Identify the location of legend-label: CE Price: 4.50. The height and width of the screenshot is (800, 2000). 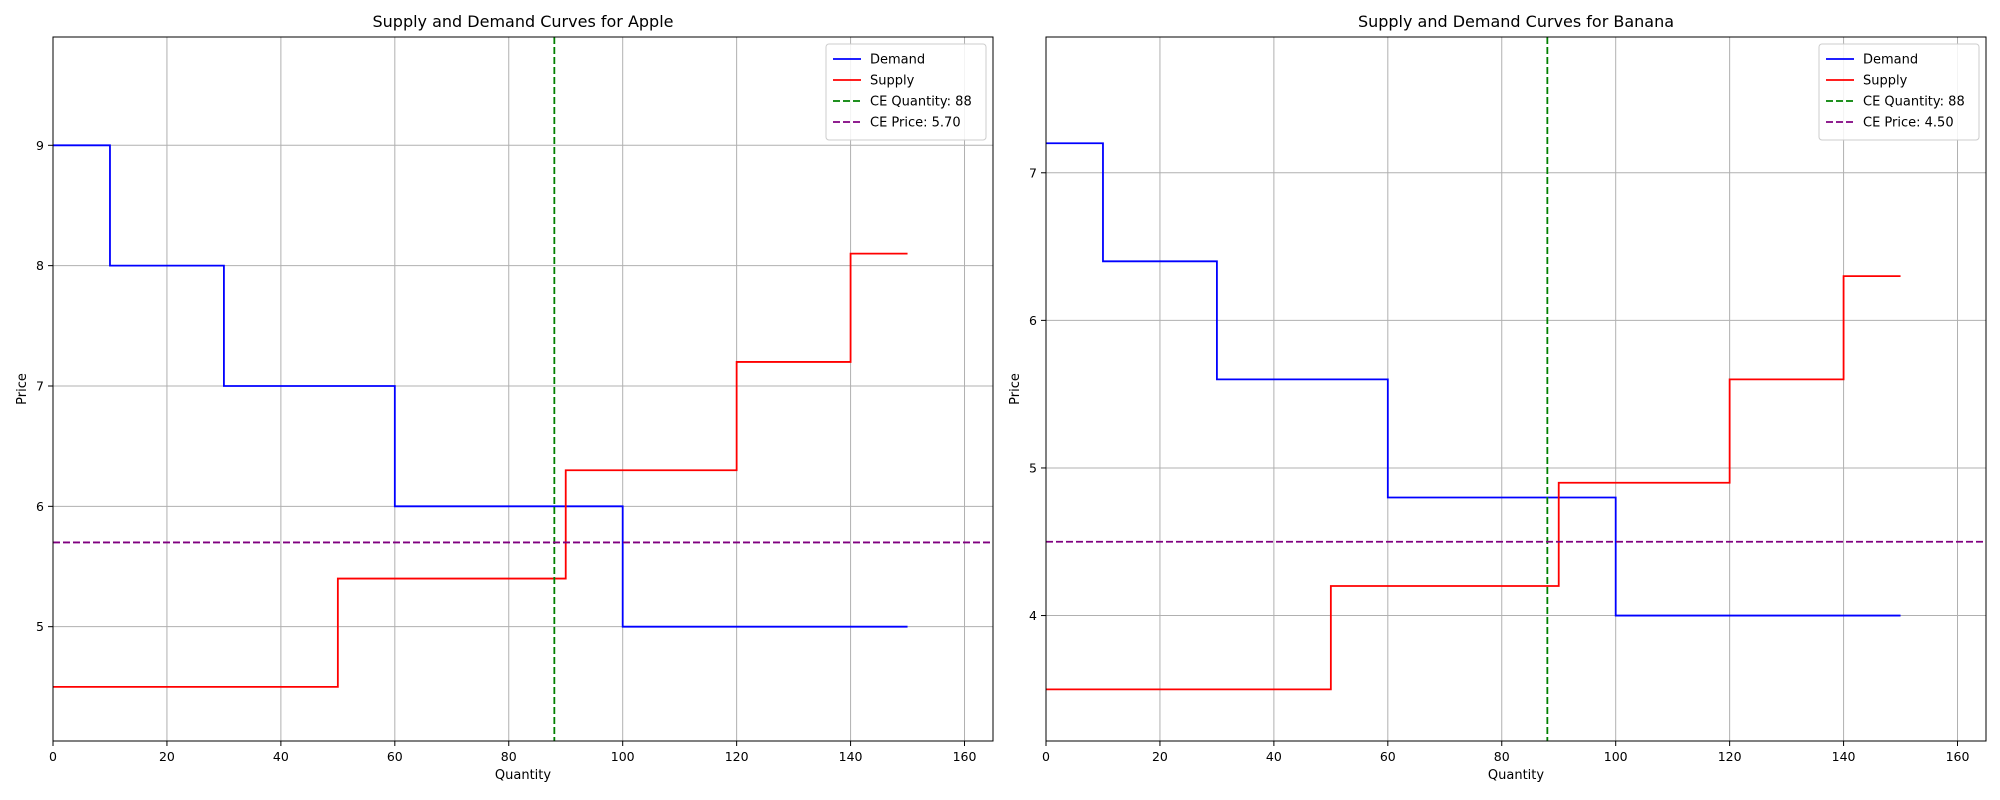
(1908, 123).